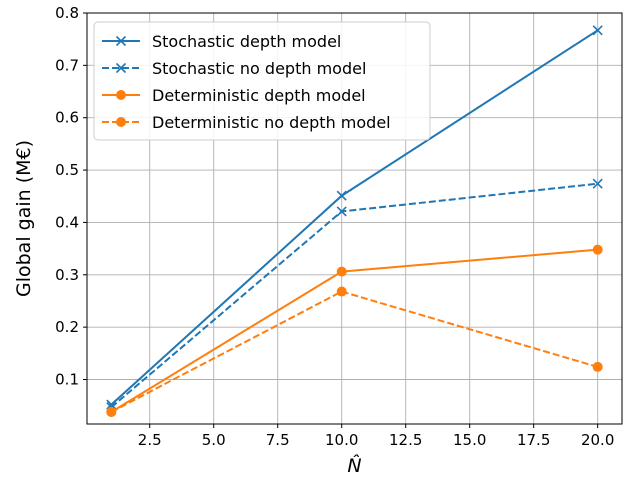 This screenshot has height=480, width=633. What do you see at coordinates (246, 41) in the screenshot?
I see `legend-label: Stochastic depth model` at bounding box center [246, 41].